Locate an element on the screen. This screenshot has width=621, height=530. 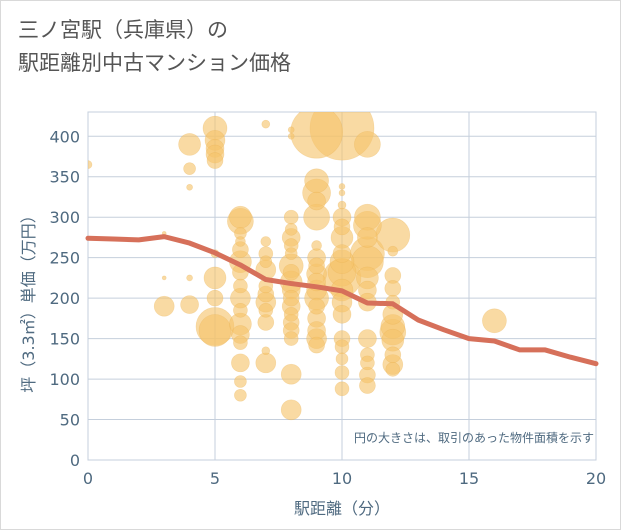
y-tick-label: 50 is located at coordinates (70, 420).